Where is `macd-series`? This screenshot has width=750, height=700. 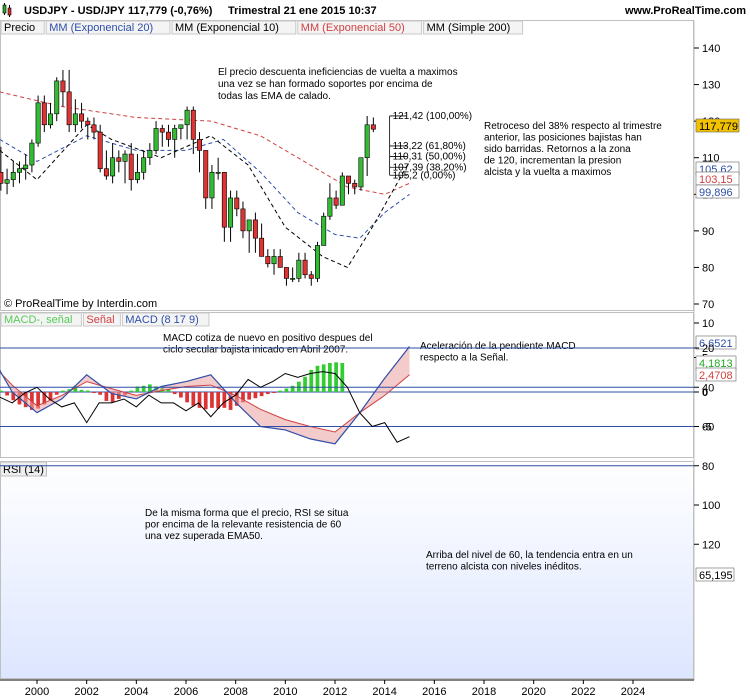
macd-series is located at coordinates (347, 395).